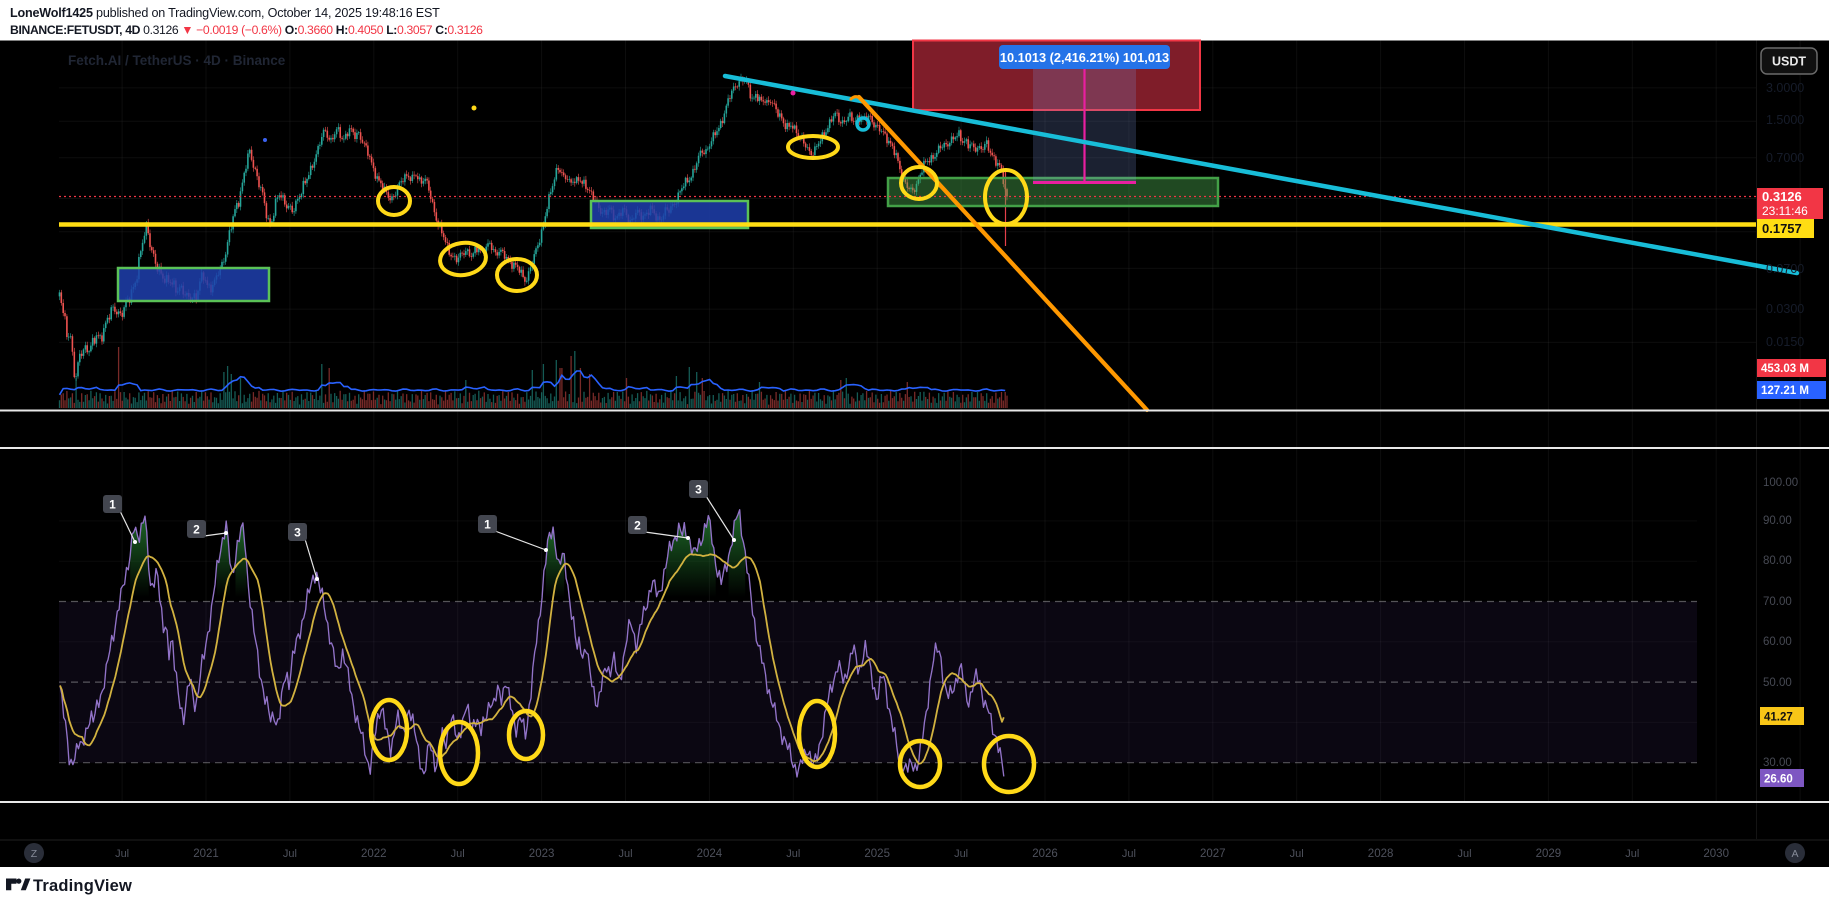 This screenshot has height=903, width=1829. I want to click on svg-text: 0.3126, so click(1782, 196).